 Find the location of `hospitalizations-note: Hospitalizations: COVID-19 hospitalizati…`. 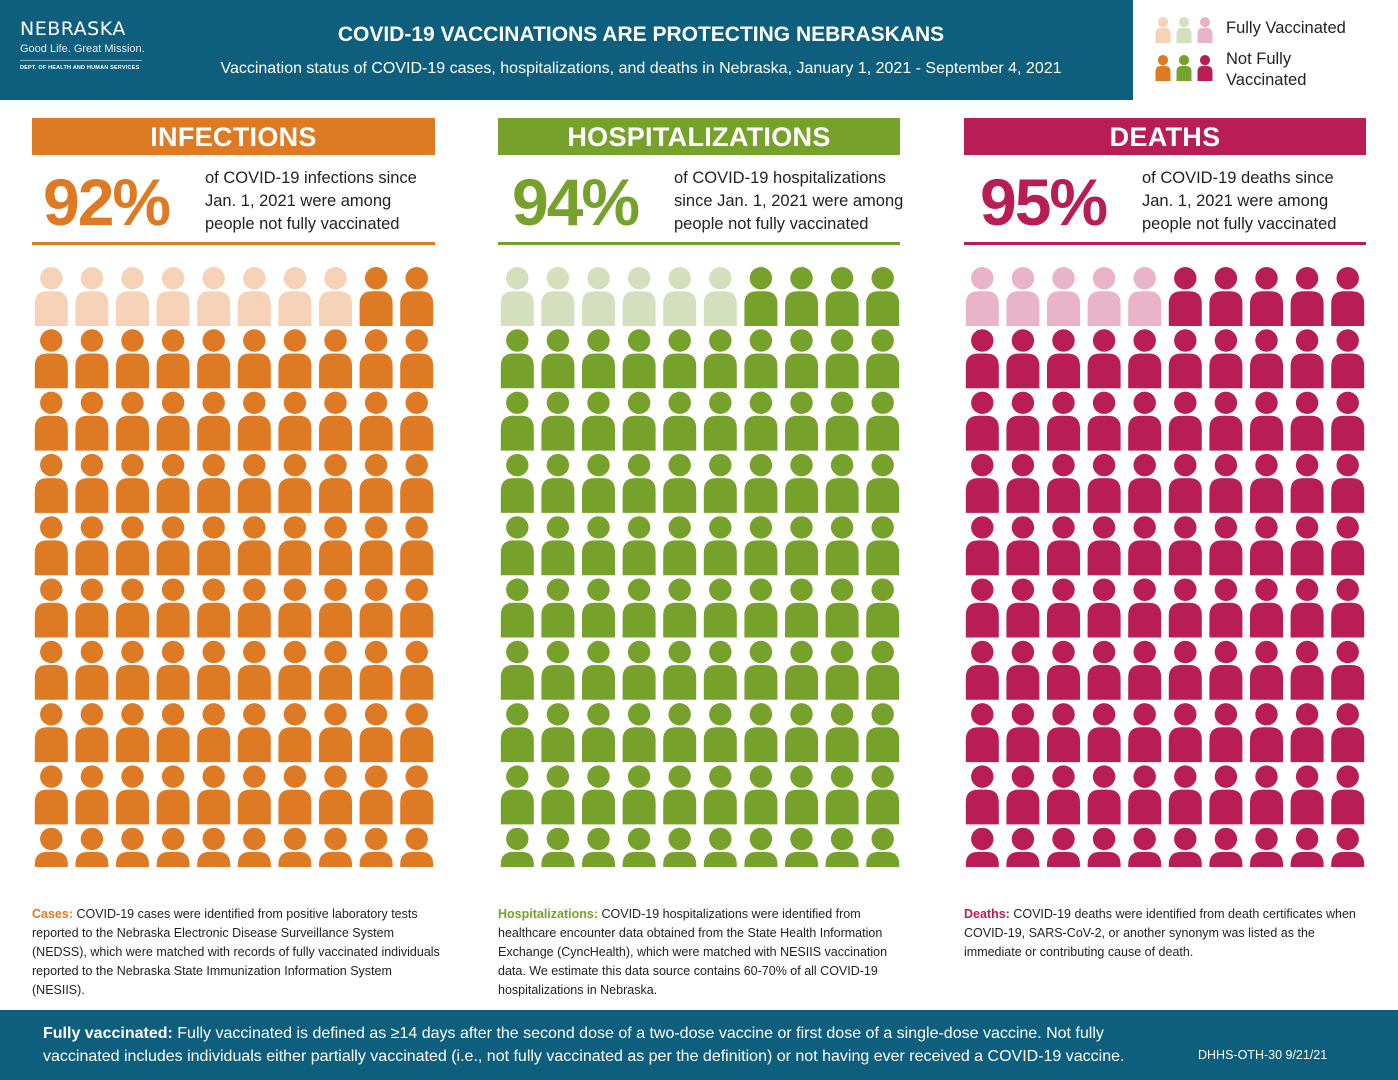

hospitalizations-note: Hospitalizations: COVID-19 hospitalizati… is located at coordinates (703, 952).